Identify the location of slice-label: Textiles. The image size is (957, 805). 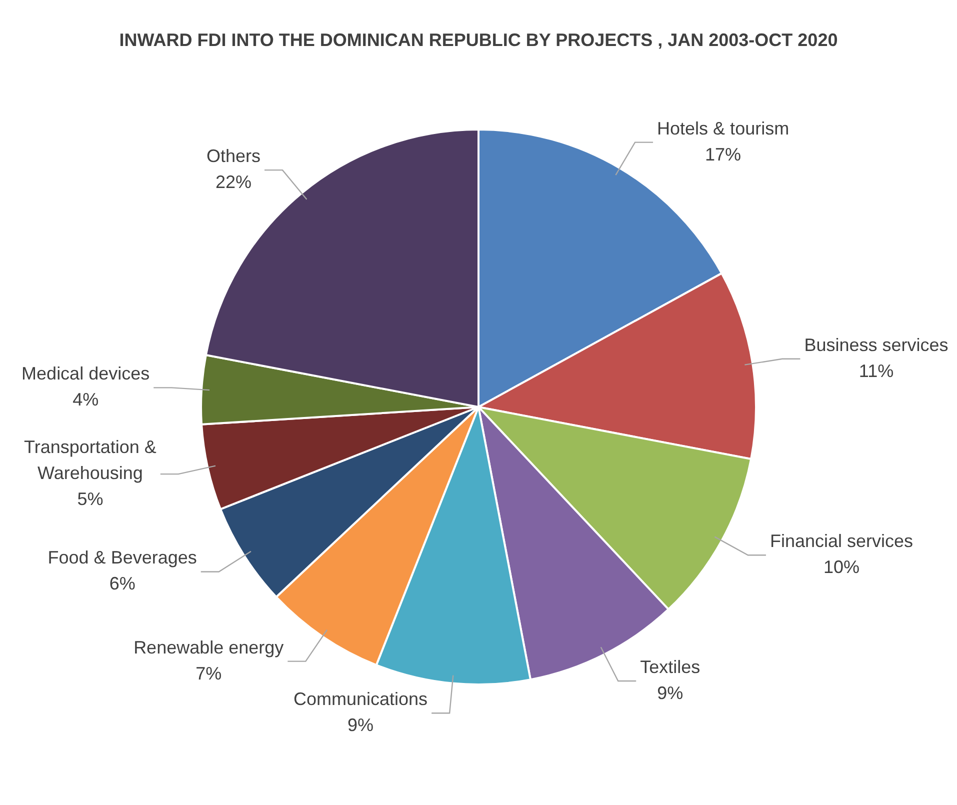
(670, 666).